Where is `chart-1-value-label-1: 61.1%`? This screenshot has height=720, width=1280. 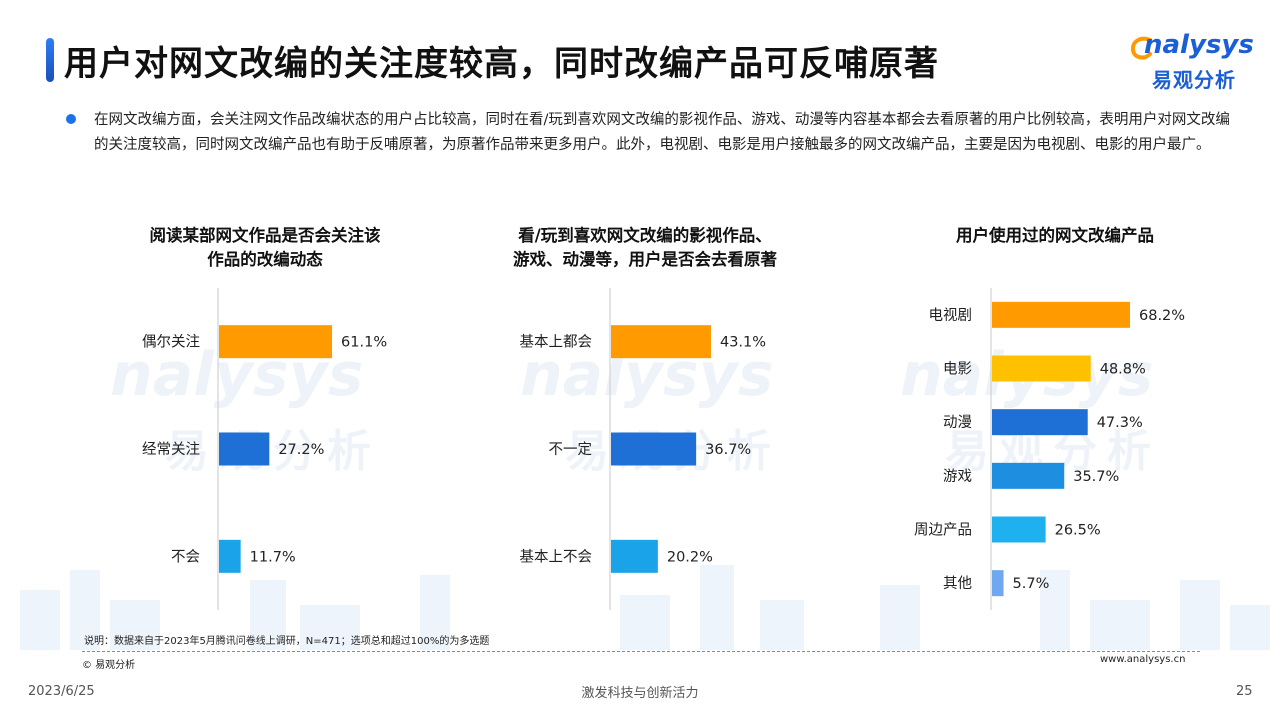
chart-1-value-label-1: 61.1% is located at coordinates (364, 343).